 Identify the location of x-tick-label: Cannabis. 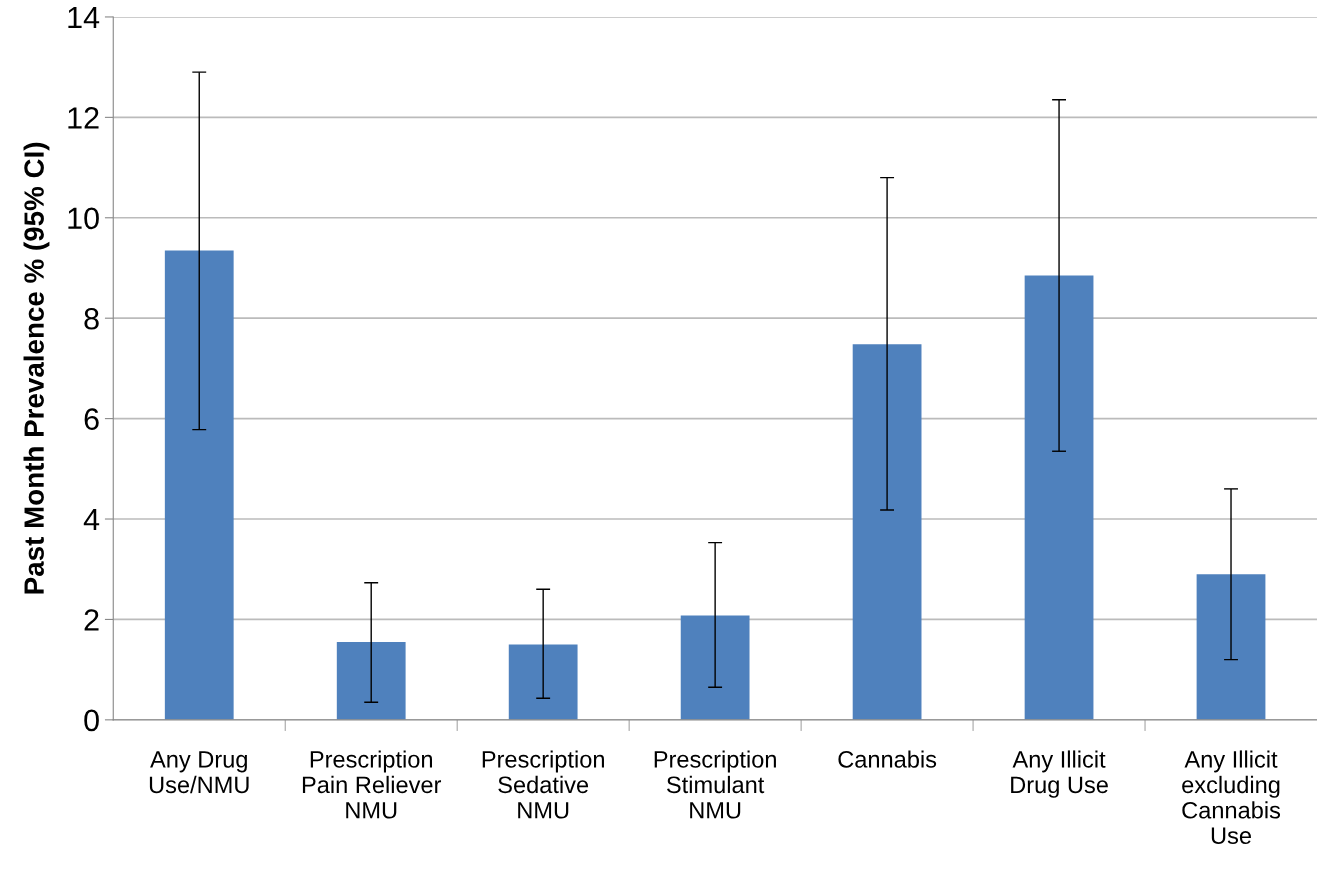
(887, 759).